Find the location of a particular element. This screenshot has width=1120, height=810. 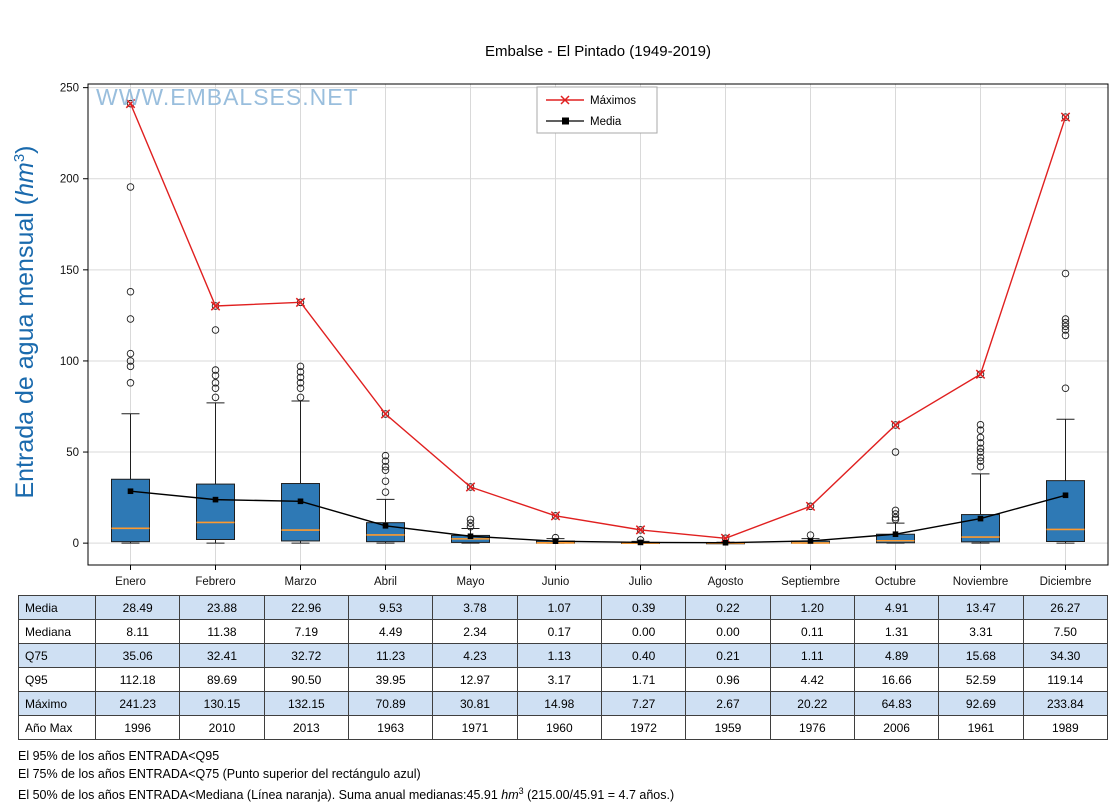

table-cell: 4.42 is located at coordinates (812, 679).